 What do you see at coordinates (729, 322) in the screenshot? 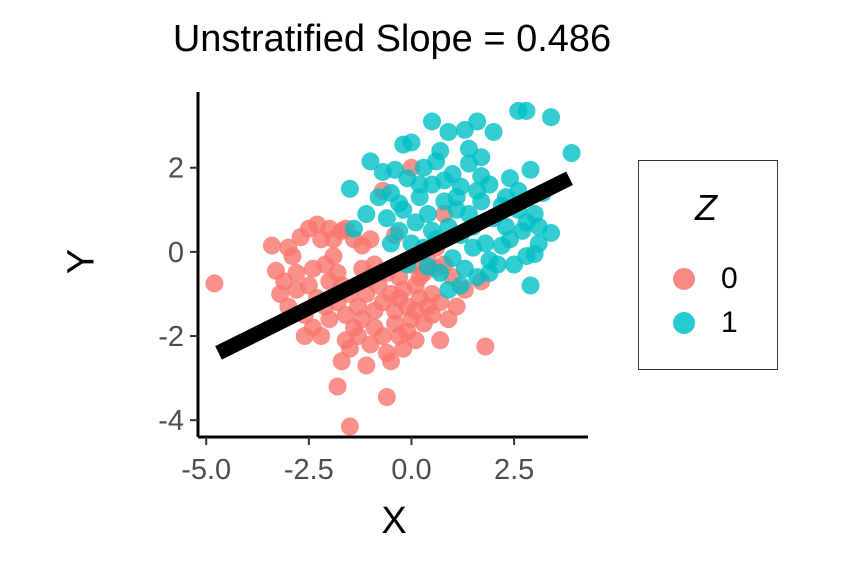
I see `legend-label-1: 1` at bounding box center [729, 322].